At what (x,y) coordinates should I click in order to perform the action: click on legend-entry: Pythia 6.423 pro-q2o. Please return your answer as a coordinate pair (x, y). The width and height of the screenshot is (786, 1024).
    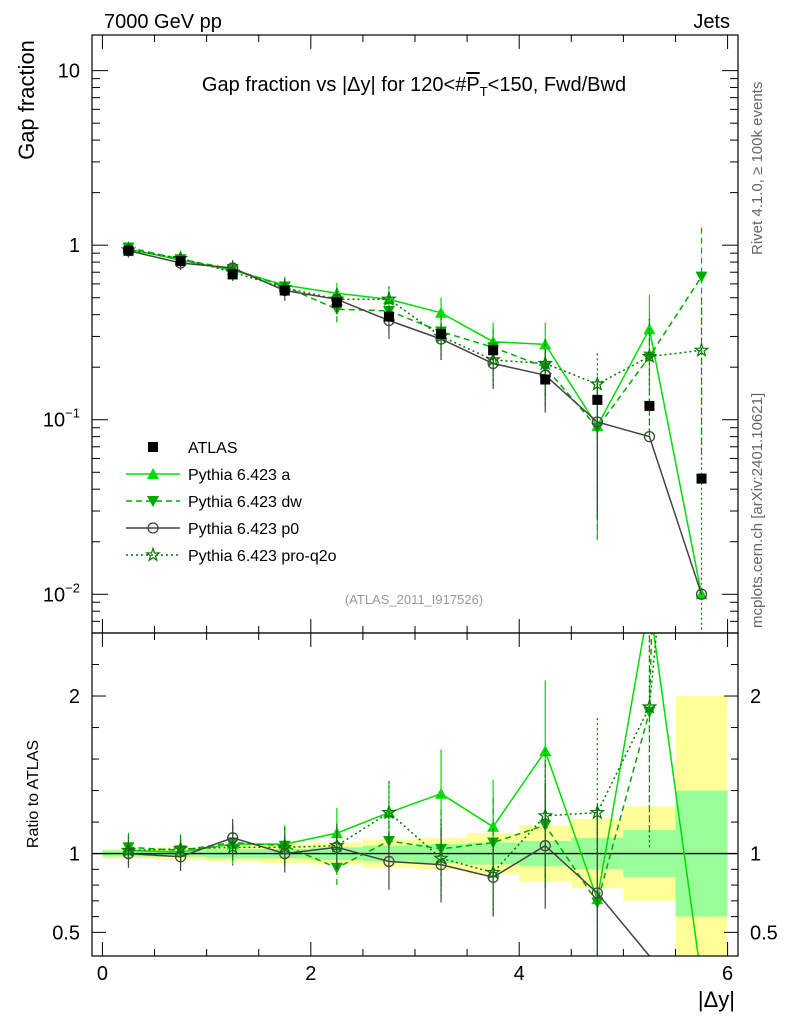
    Looking at the image, I should click on (231, 555).